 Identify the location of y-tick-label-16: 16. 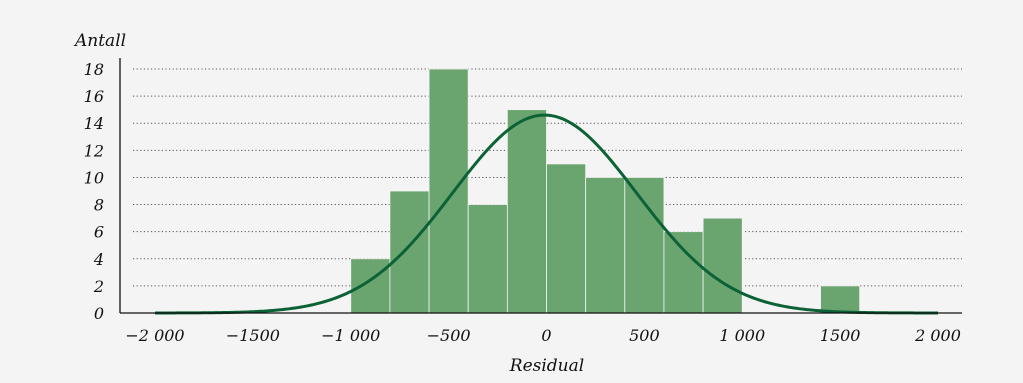
(94, 96).